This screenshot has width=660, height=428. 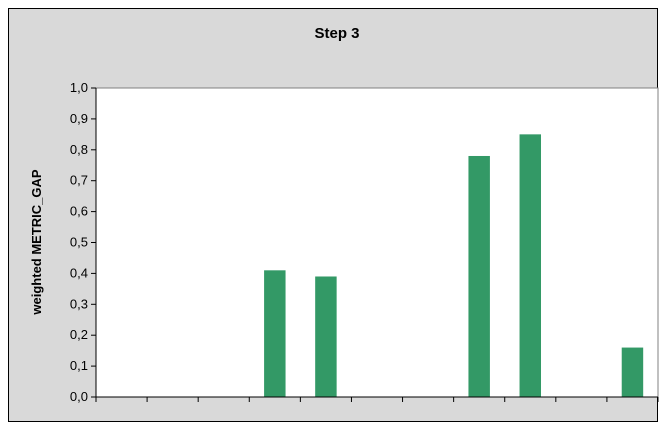 What do you see at coordinates (377, 399) in the screenshot?
I see `x-ticks-group` at bounding box center [377, 399].